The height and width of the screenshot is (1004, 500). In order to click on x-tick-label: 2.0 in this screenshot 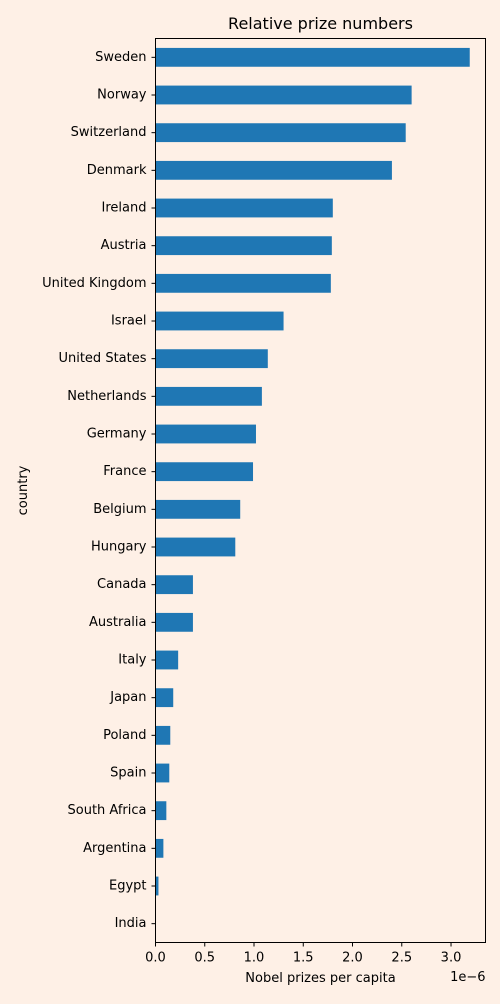, I will do `click(352, 958)`.